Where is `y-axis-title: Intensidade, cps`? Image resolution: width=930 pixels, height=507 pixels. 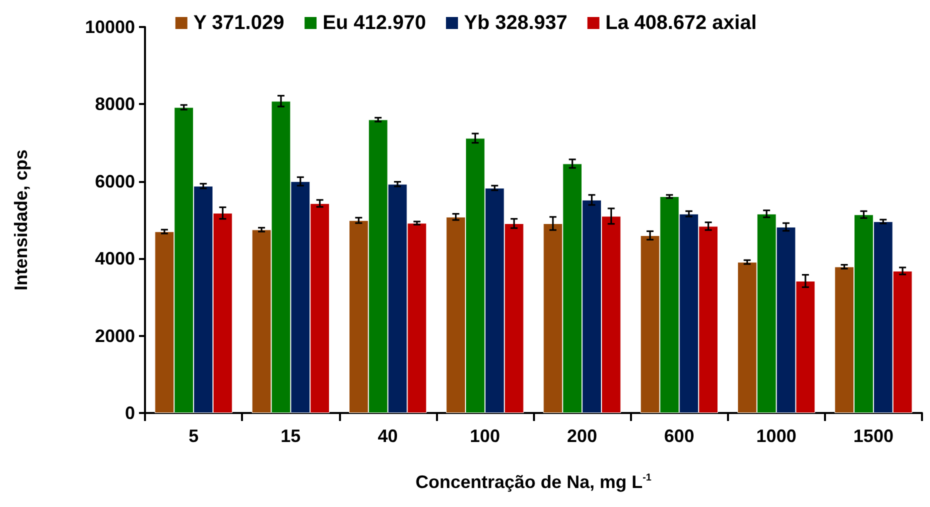 y-axis-title: Intensidade, cps is located at coordinates (21, 220).